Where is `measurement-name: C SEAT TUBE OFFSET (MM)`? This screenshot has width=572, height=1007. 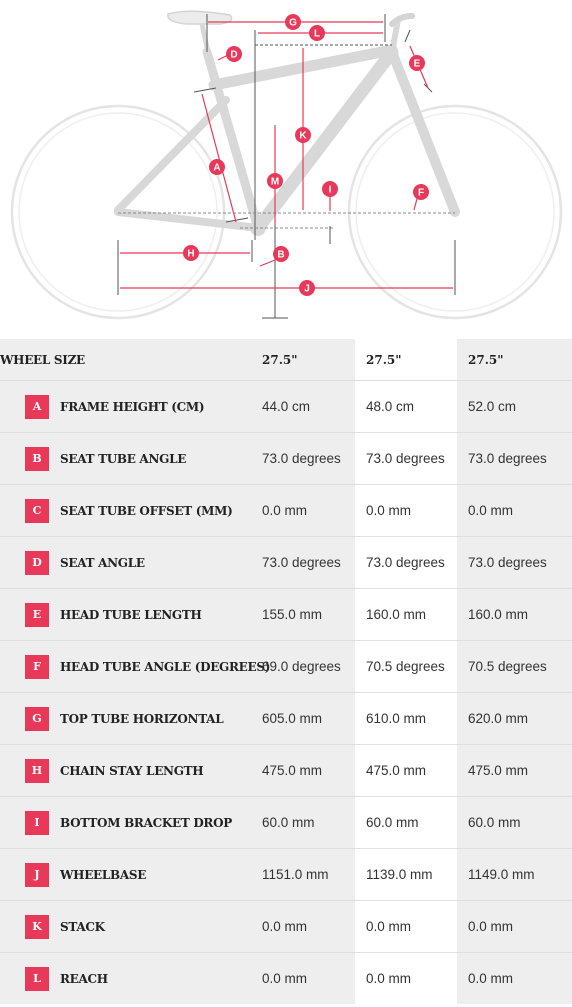
measurement-name: C SEAT TUBE OFFSET (MM) is located at coordinates (126, 510).